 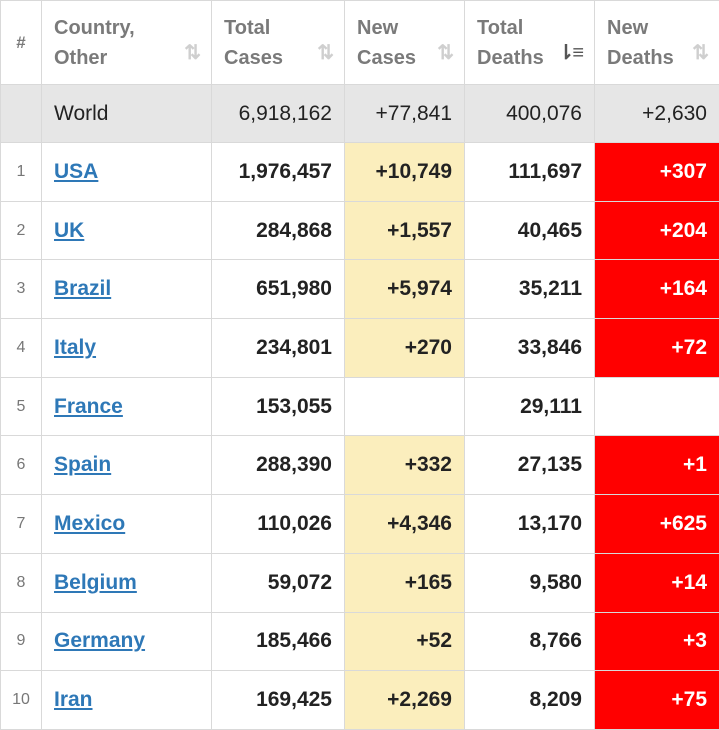 What do you see at coordinates (570, 53) in the screenshot?
I see `sort-descending-icon: ⇂≡` at bounding box center [570, 53].